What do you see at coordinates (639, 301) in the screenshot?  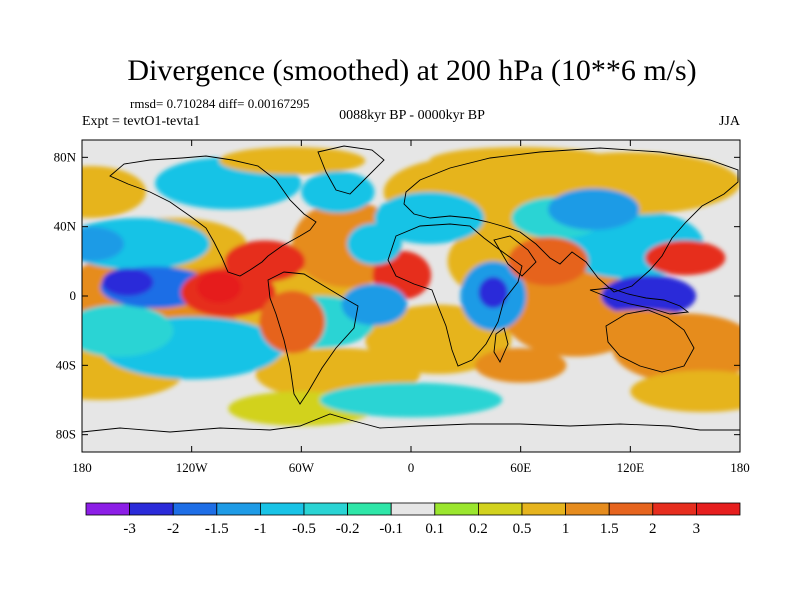 I see `coast-indonesia` at bounding box center [639, 301].